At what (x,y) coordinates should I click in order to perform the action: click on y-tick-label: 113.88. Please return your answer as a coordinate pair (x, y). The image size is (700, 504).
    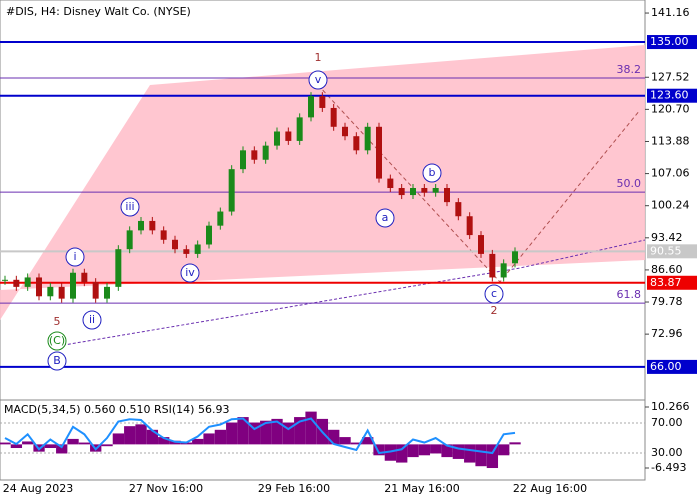
    Looking at the image, I should click on (670, 140).